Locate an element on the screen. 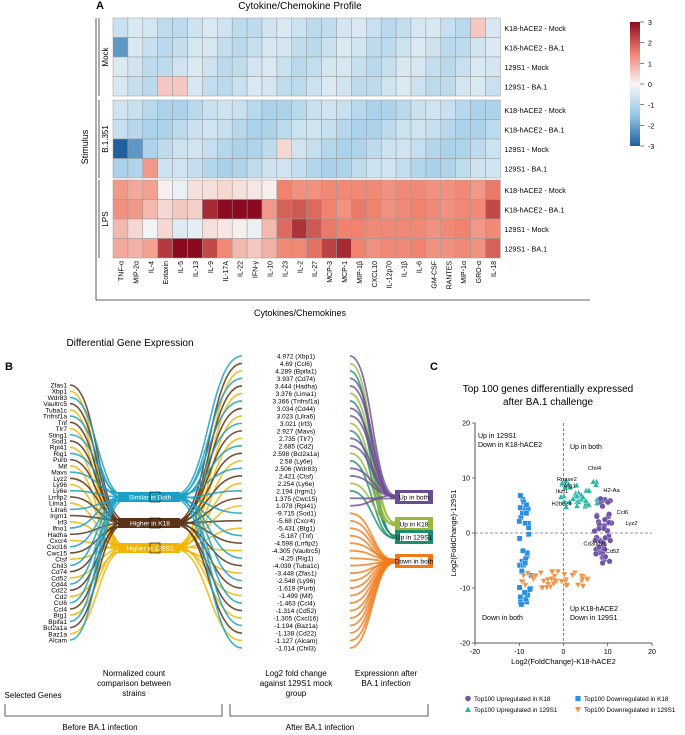 Image resolution: width=685 pixels, height=735 pixels. fold-change-label: -4.305 (Vaultrc5) is located at coordinates (296, 551).